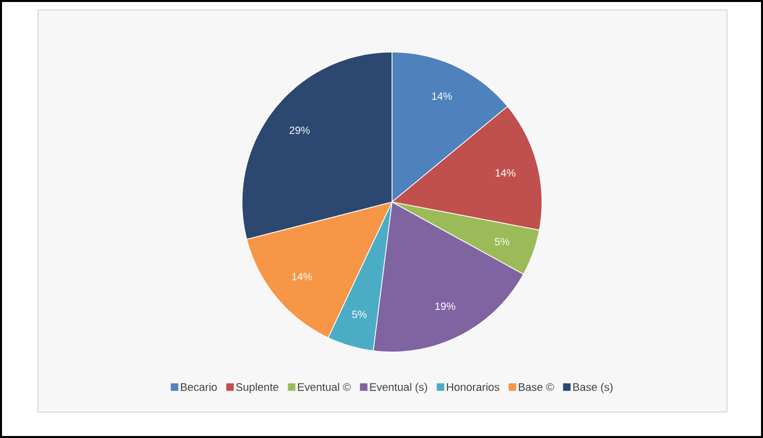 The height and width of the screenshot is (438, 763). I want to click on legend-label: Eventual ©, so click(324, 386).